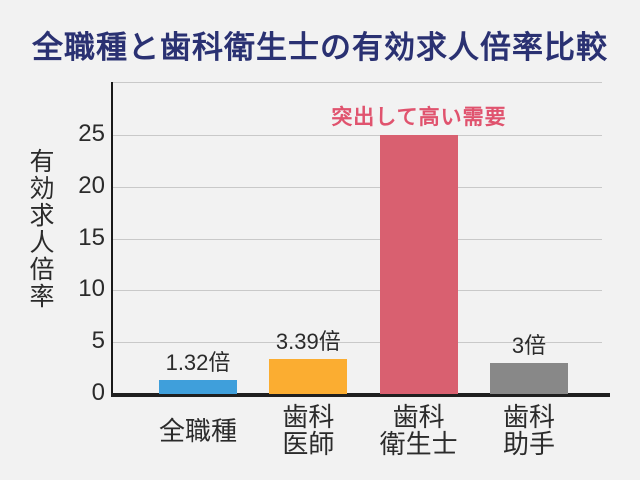 This screenshot has height=480, width=640. What do you see at coordinates (308, 341) in the screenshot?
I see `bar-value-label: 3.39倍` at bounding box center [308, 341].